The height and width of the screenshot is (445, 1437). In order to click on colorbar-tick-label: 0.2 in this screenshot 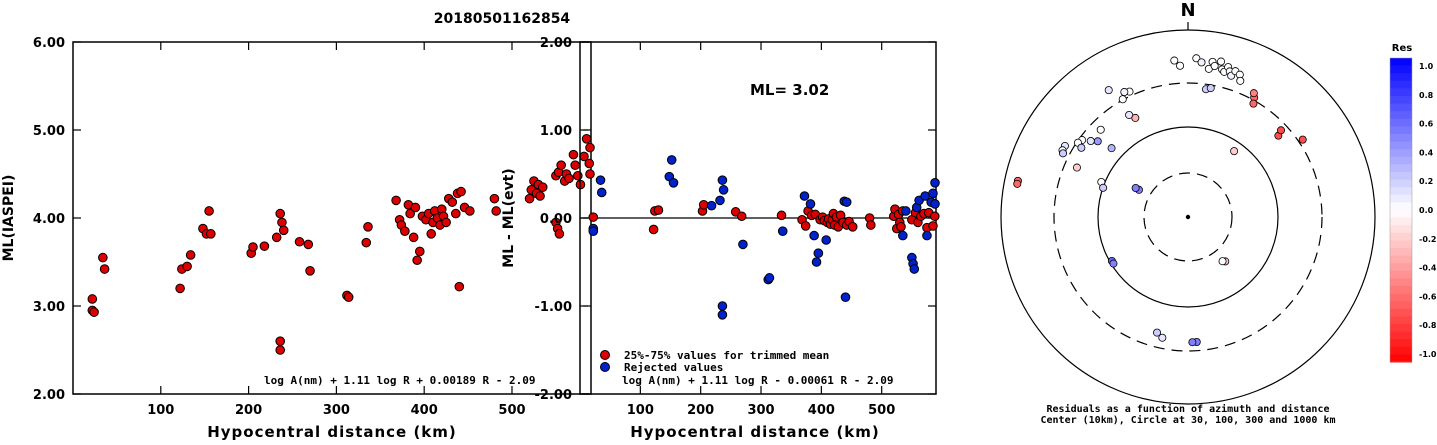, I will do `click(1426, 181)`.